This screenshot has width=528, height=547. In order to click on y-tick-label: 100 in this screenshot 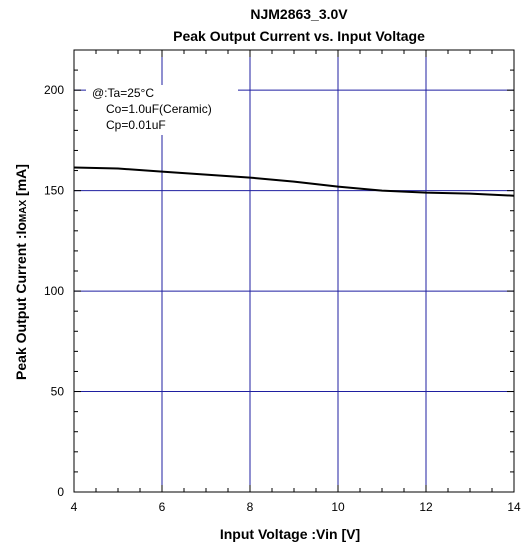, I will do `click(54, 291)`.